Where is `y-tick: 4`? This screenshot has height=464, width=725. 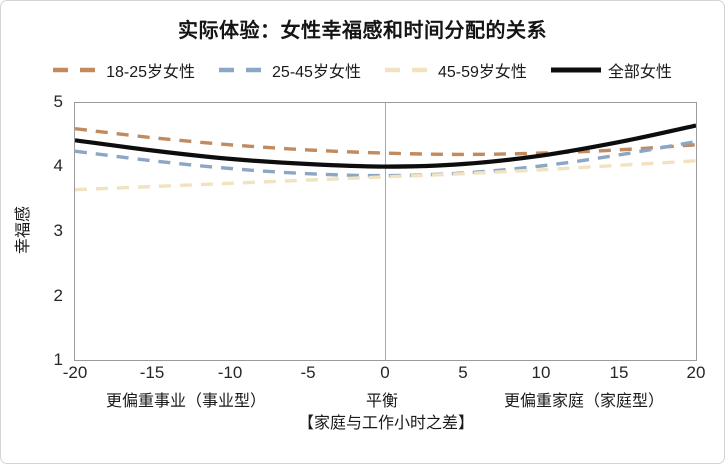
y-tick: 4 is located at coordinates (58, 165).